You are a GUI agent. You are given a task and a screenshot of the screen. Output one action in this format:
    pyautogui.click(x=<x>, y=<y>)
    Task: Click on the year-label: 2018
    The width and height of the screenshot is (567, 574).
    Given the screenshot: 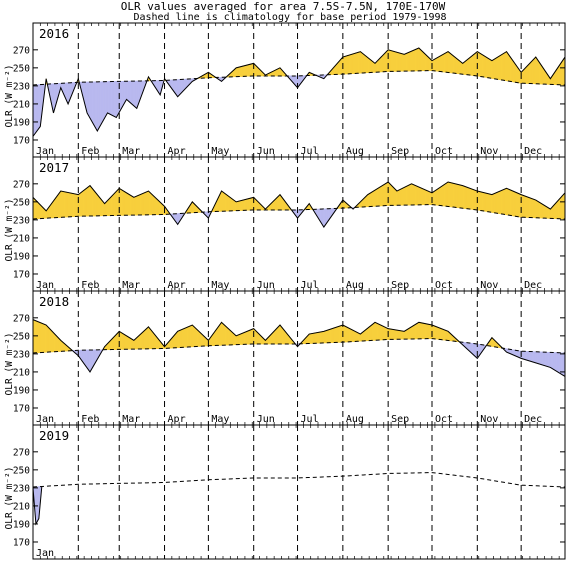 What is the action you would take?
    pyautogui.click(x=54, y=301)
    